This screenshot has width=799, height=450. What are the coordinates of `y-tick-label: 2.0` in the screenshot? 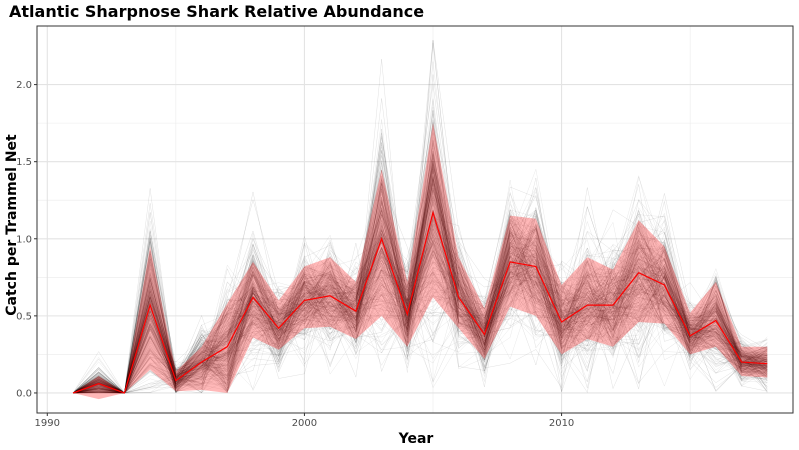 It's located at (24, 85).